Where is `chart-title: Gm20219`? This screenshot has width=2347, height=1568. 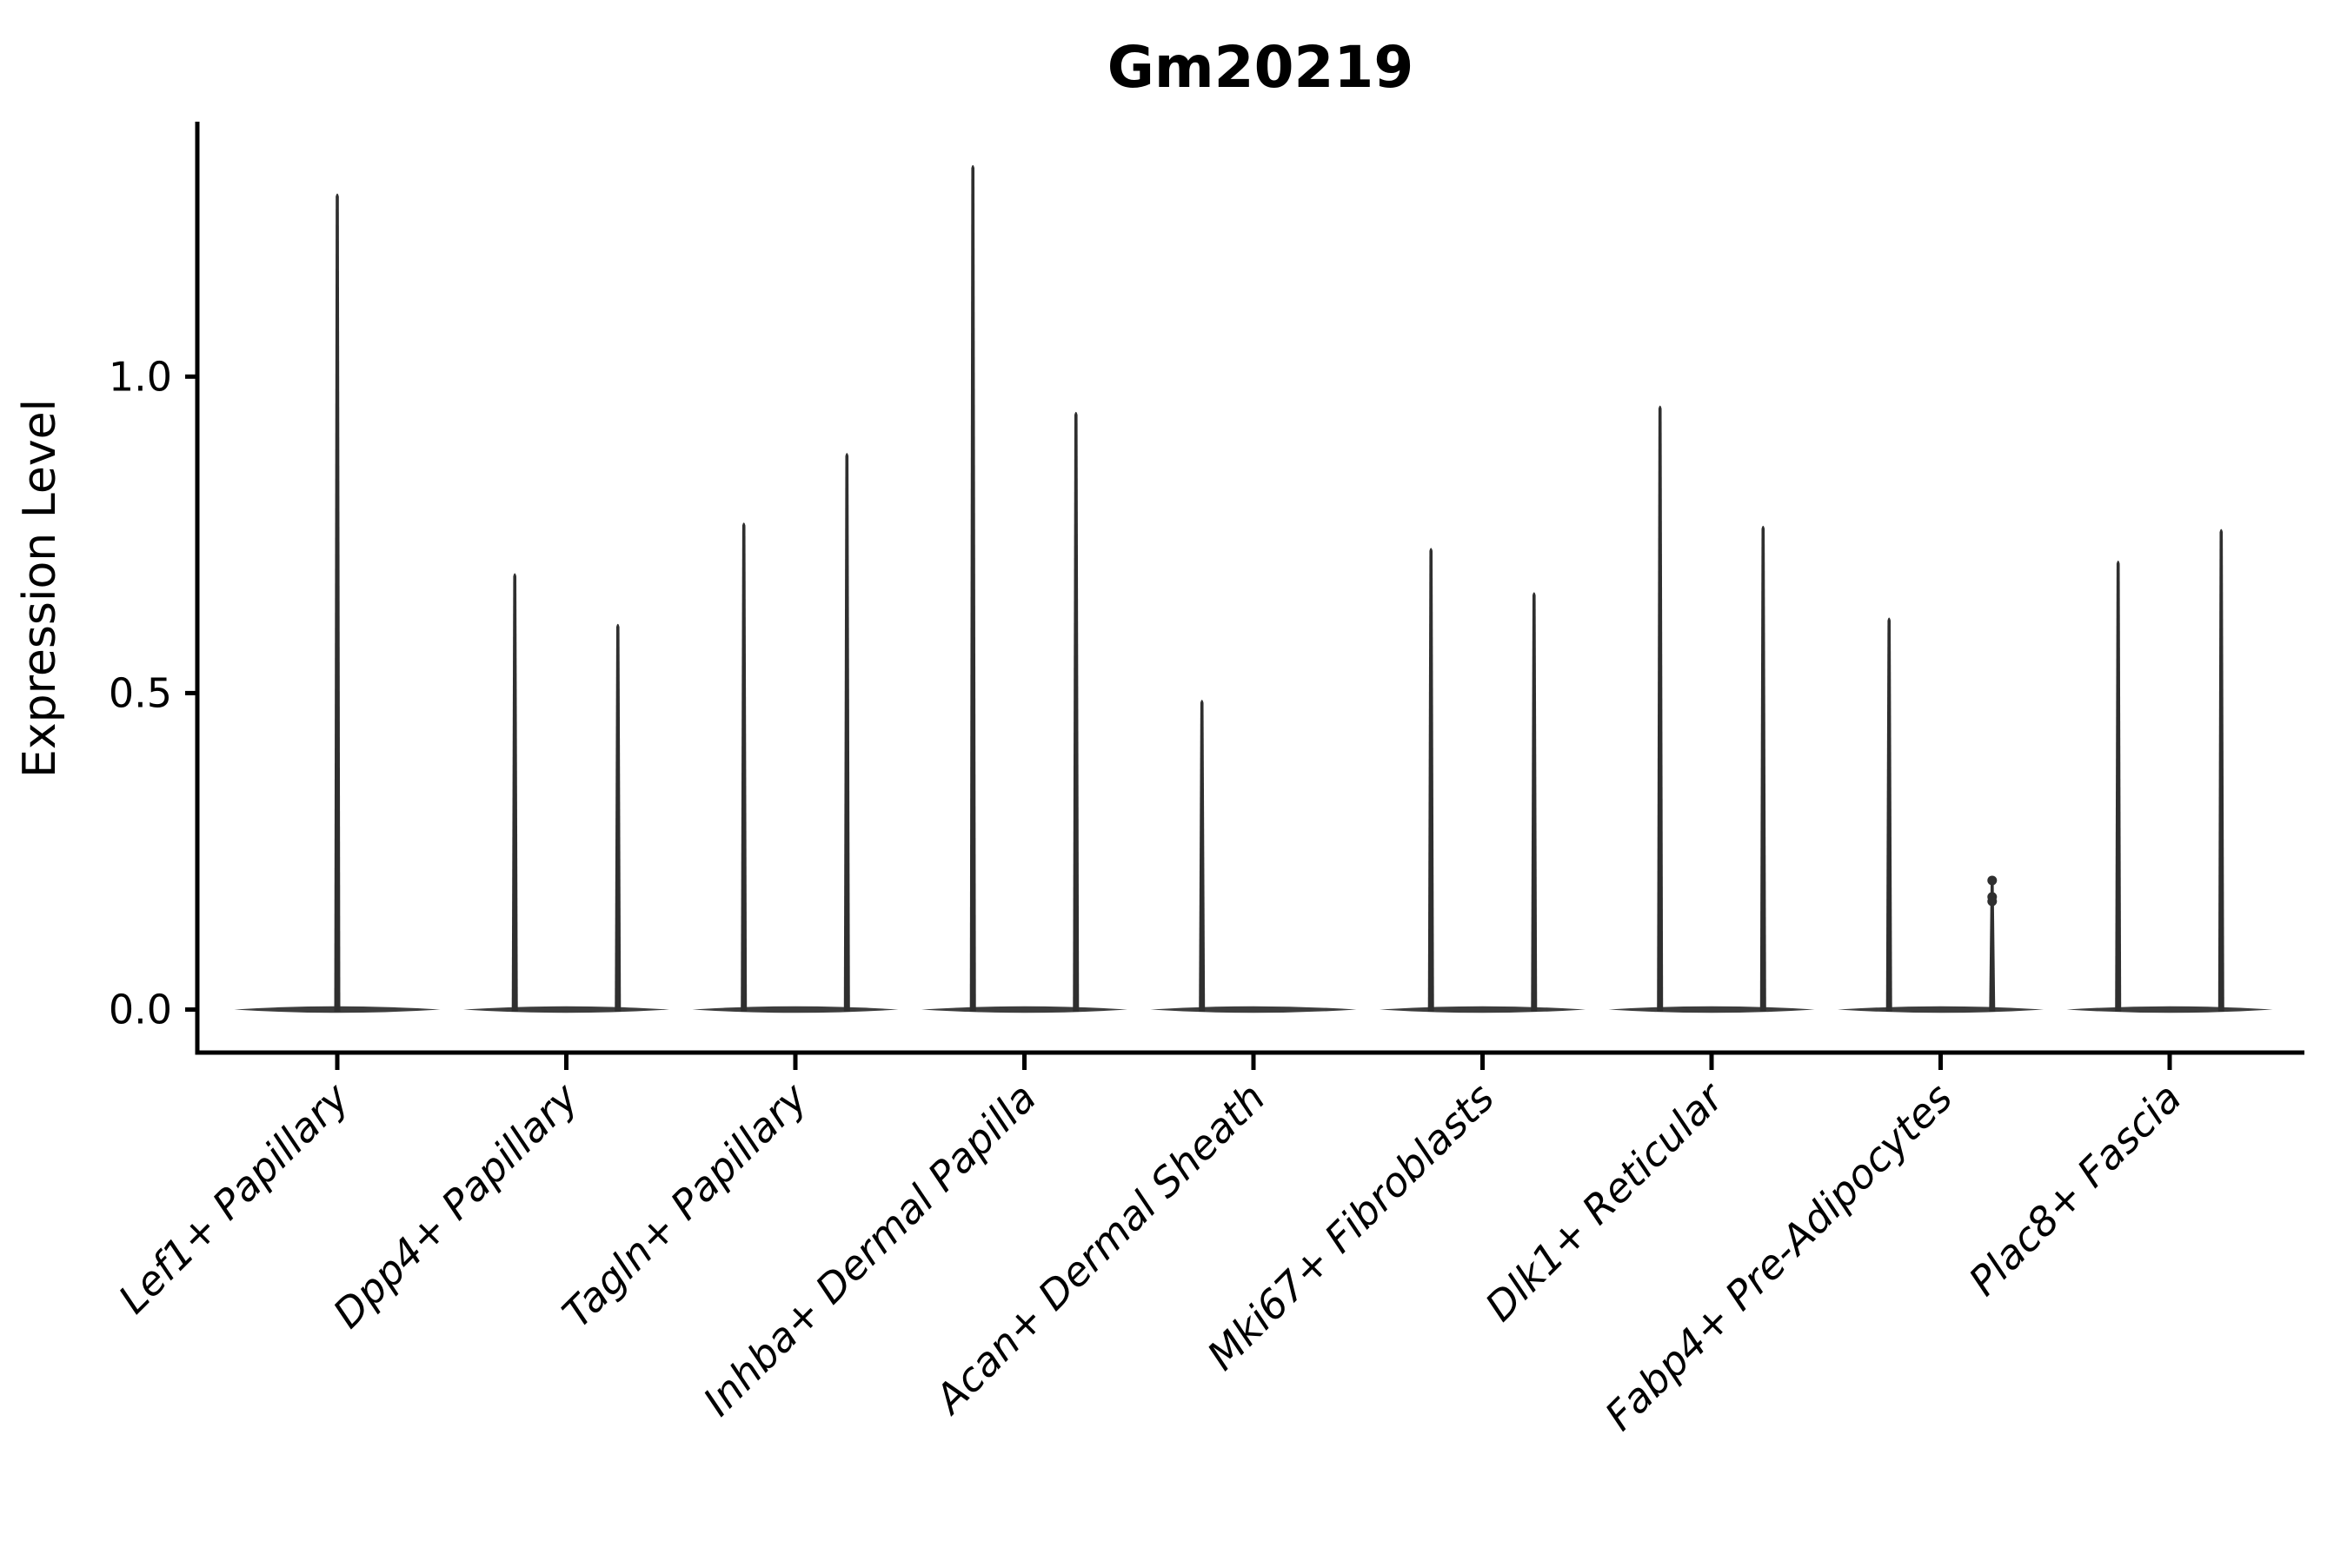 chart-title: Gm20219 is located at coordinates (1260, 67).